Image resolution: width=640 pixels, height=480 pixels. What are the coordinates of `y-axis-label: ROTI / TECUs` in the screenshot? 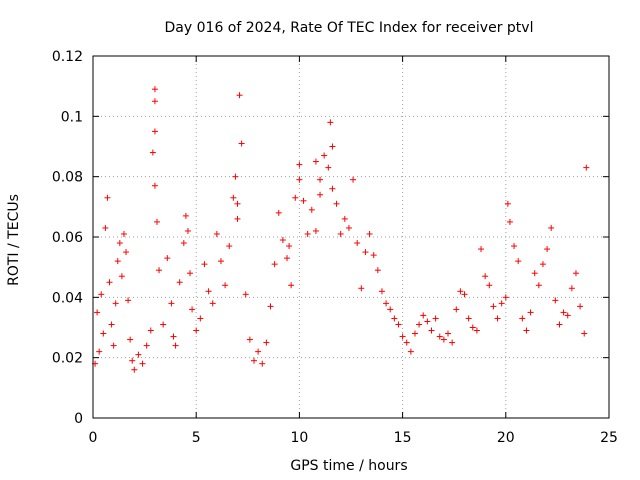 It's located at (14, 240).